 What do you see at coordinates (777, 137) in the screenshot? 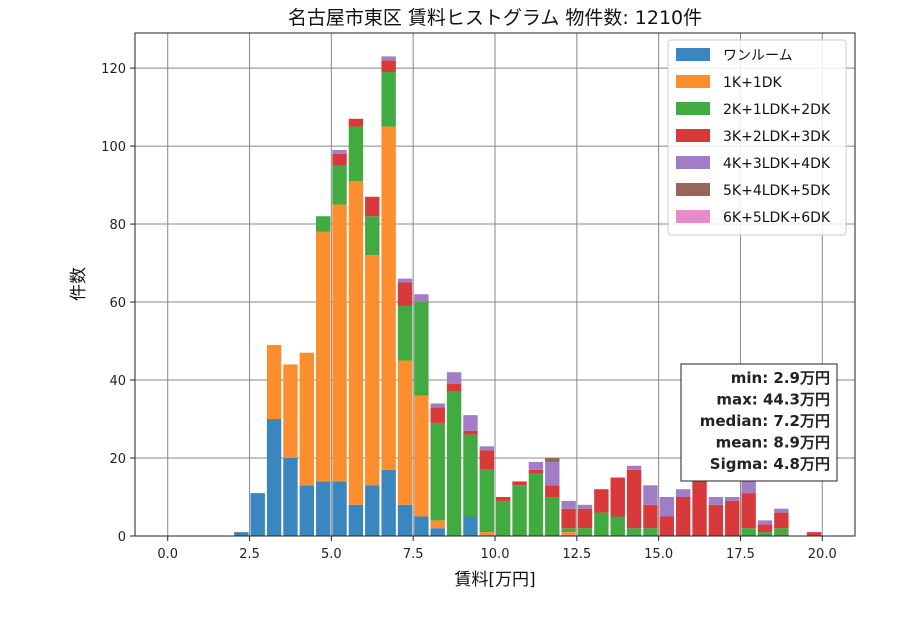
I see `legend-label: 3K+2LDK+3DK` at bounding box center [777, 137].